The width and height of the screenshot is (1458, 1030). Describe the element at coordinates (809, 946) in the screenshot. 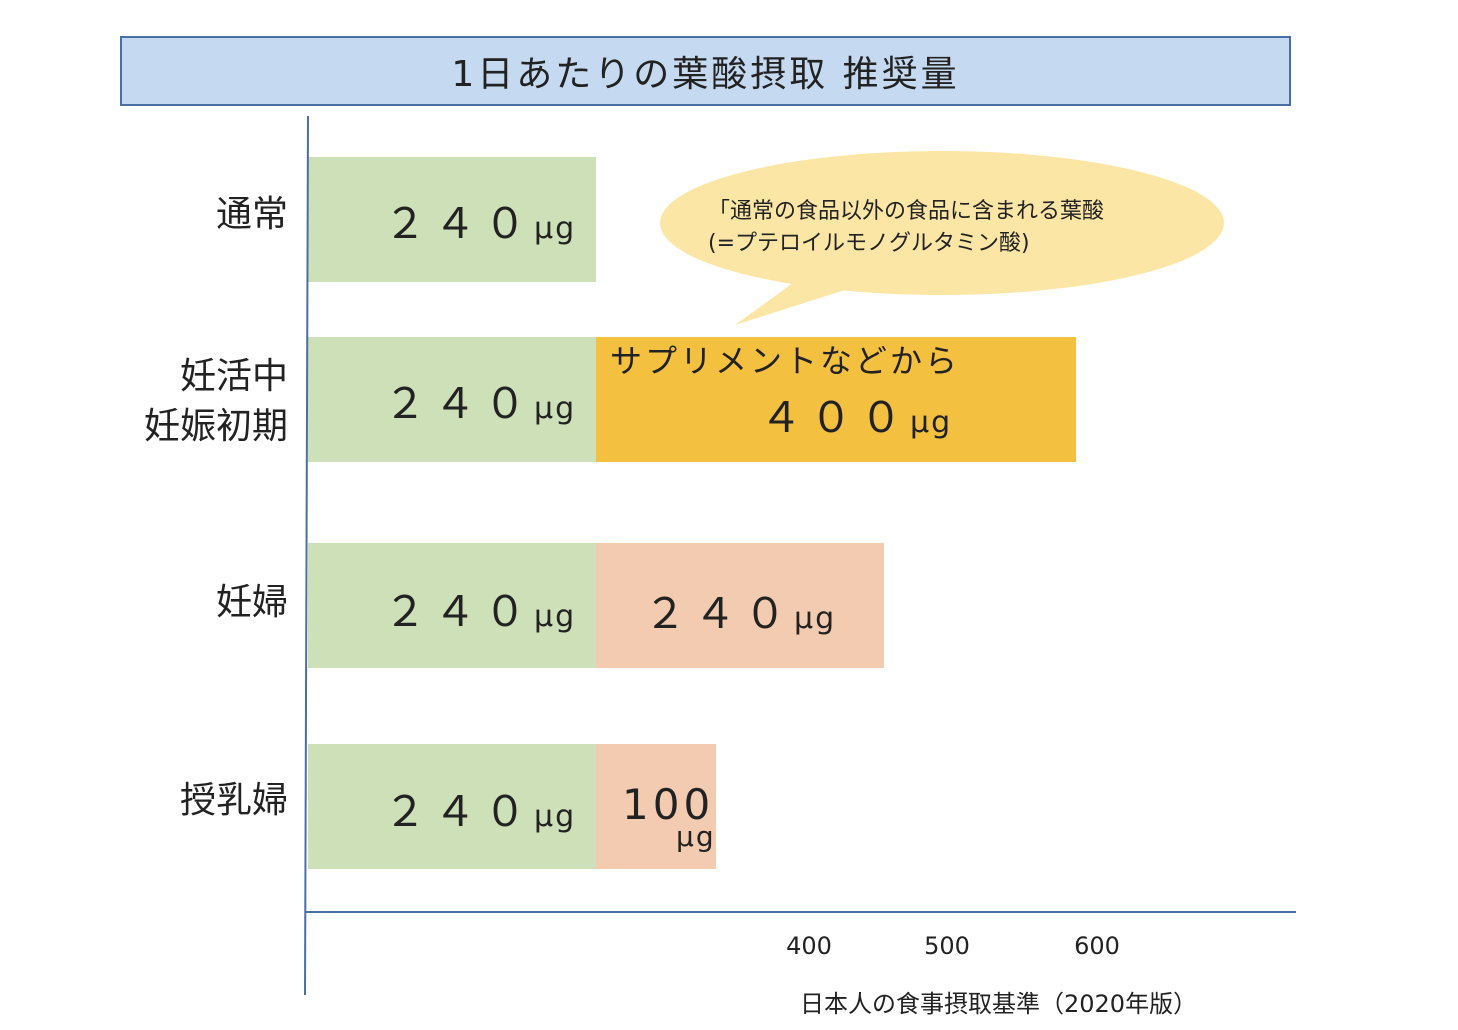

I see `x-tick-label: 400` at that location.